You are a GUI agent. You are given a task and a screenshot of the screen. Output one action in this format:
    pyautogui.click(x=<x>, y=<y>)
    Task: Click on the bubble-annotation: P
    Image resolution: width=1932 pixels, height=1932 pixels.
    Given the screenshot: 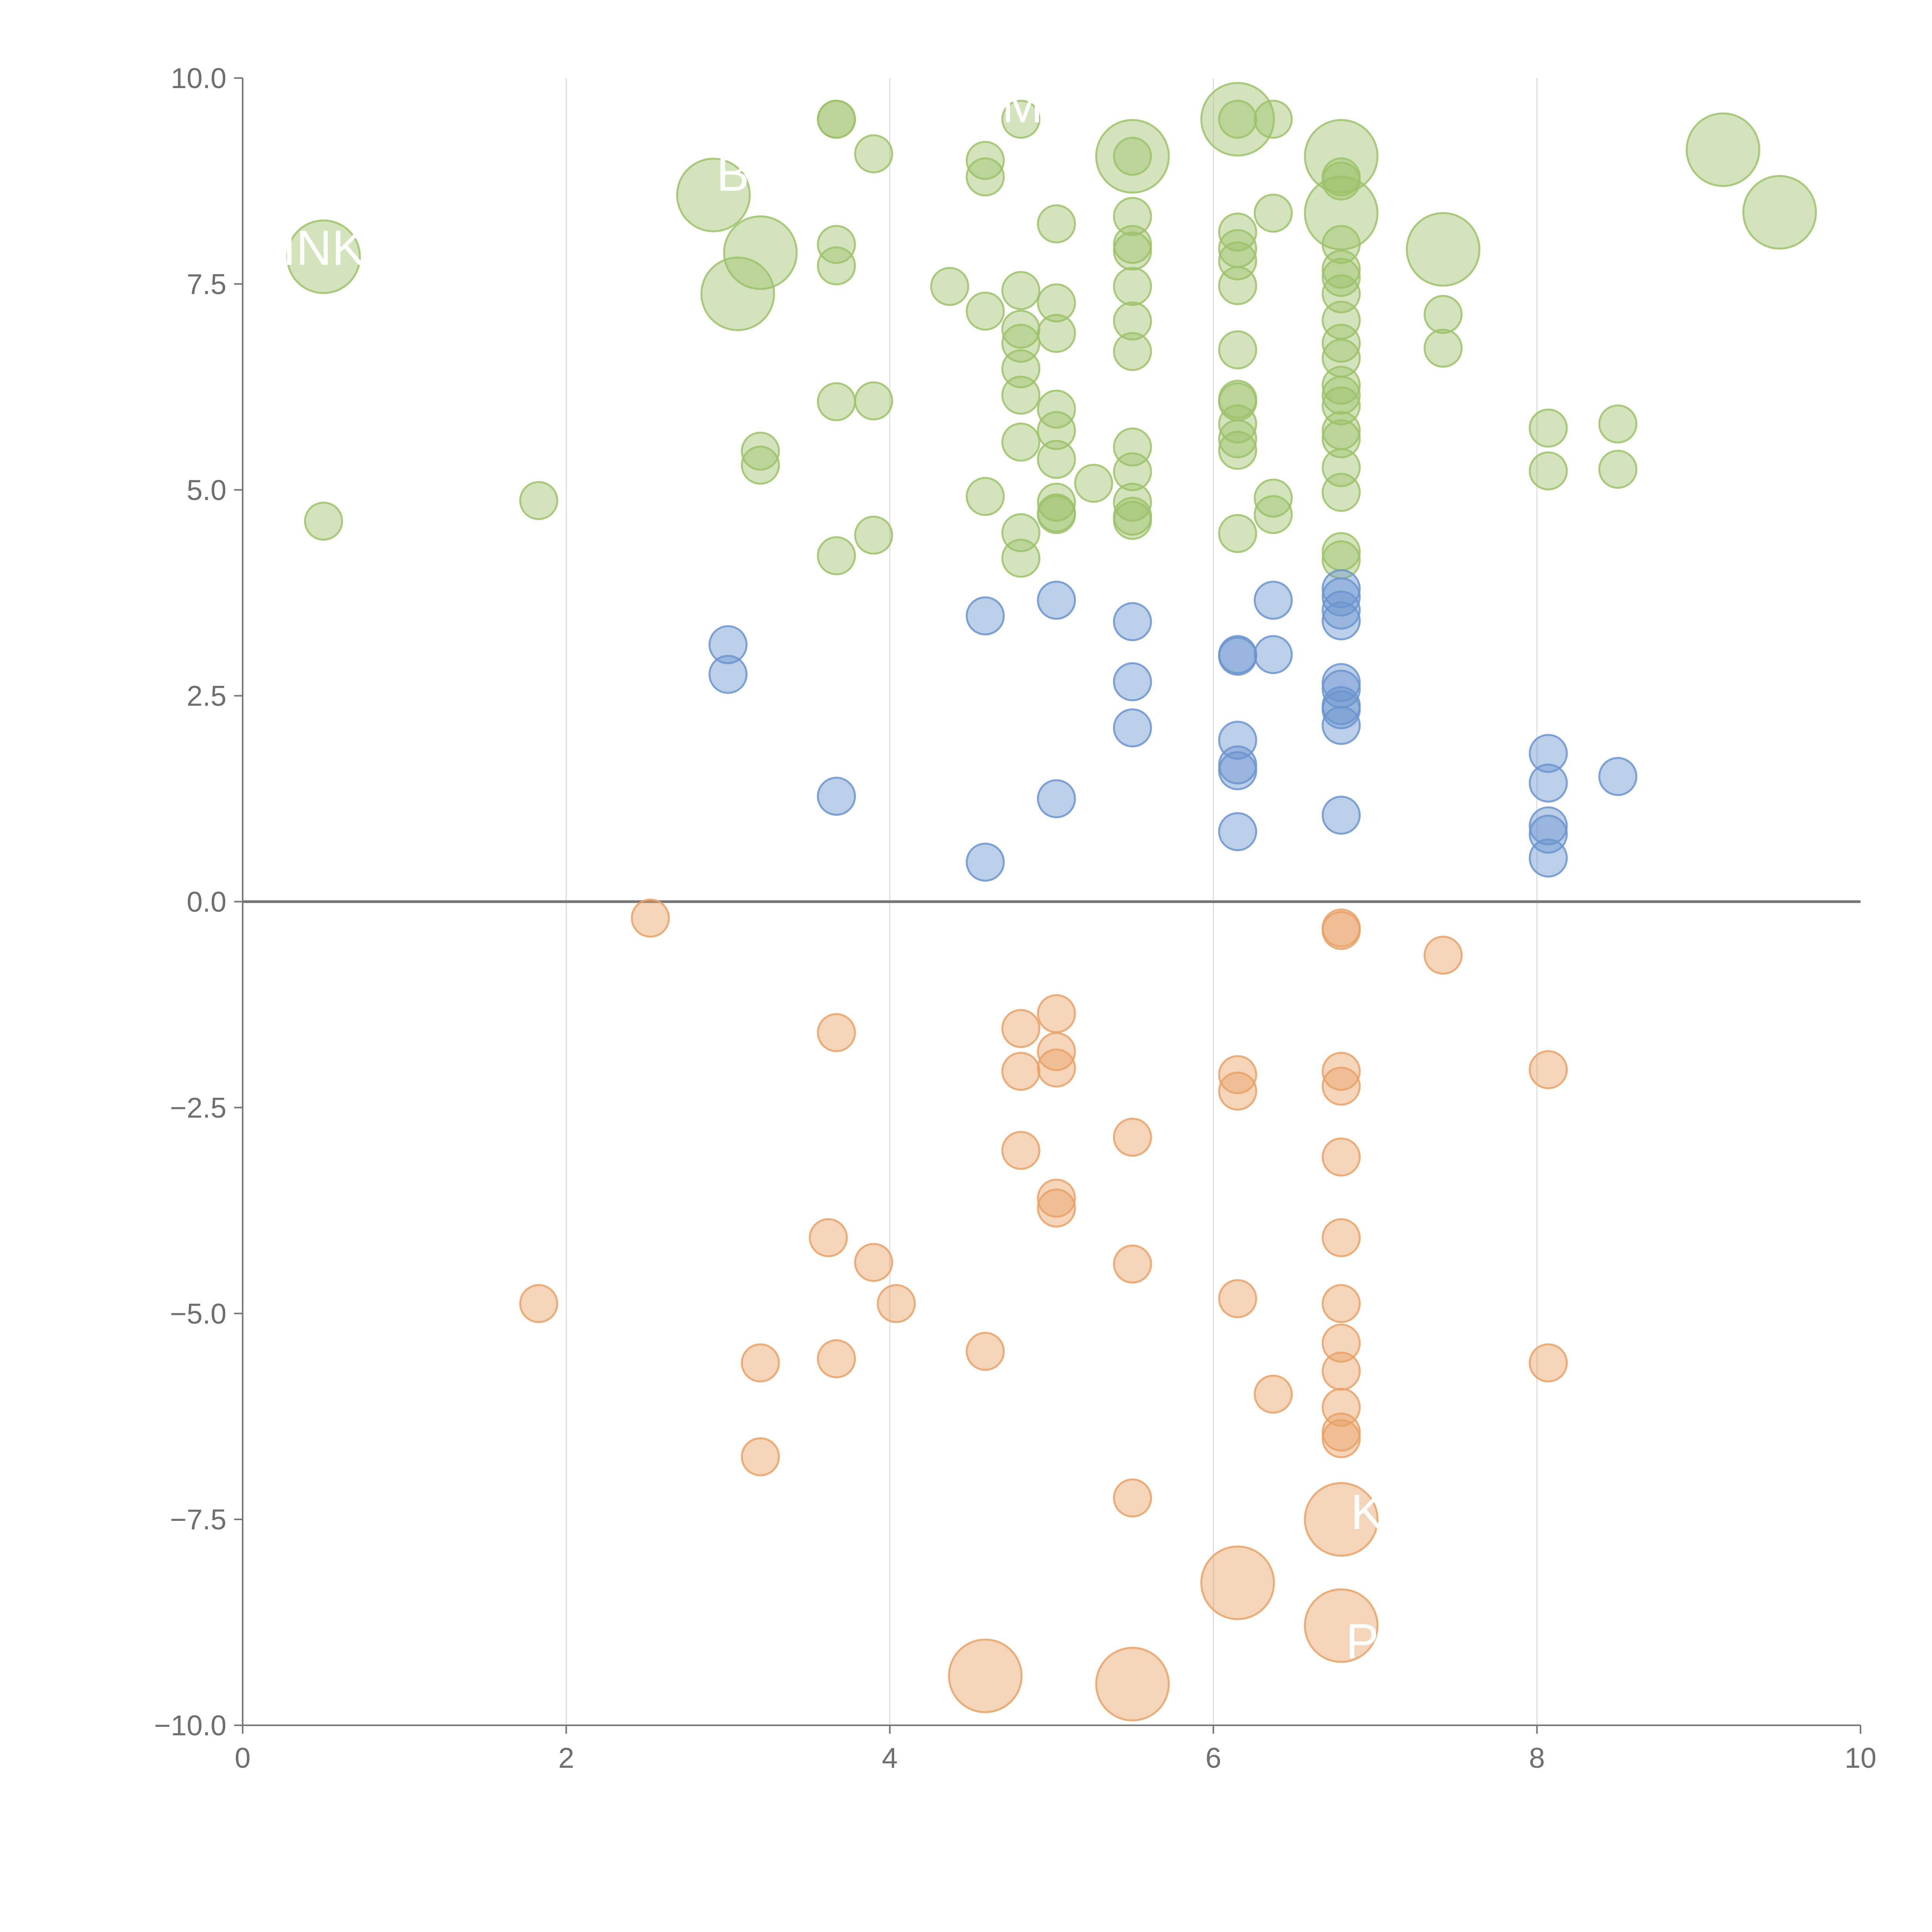 What is the action you would take?
    pyautogui.click(x=1362, y=1642)
    